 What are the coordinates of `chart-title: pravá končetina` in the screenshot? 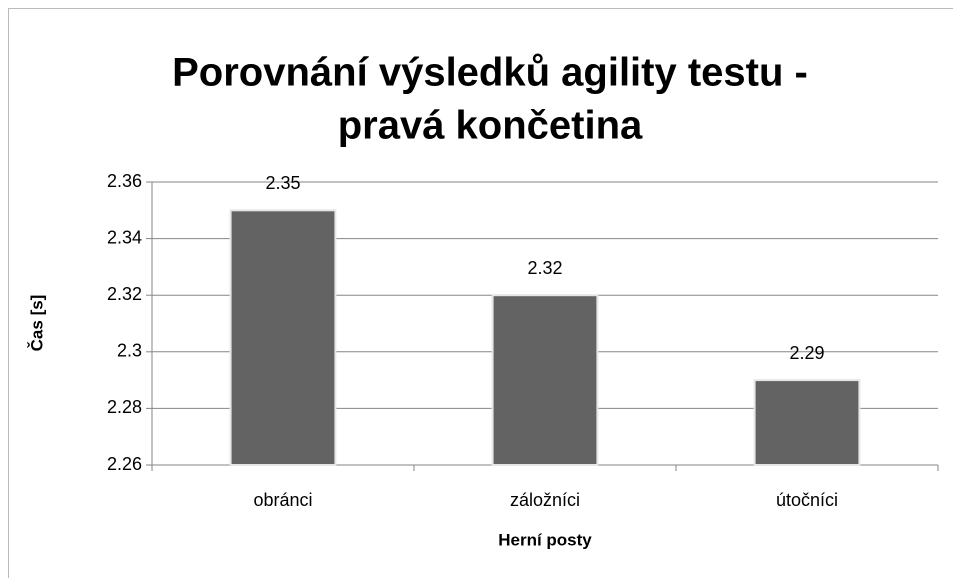 It's located at (490, 126).